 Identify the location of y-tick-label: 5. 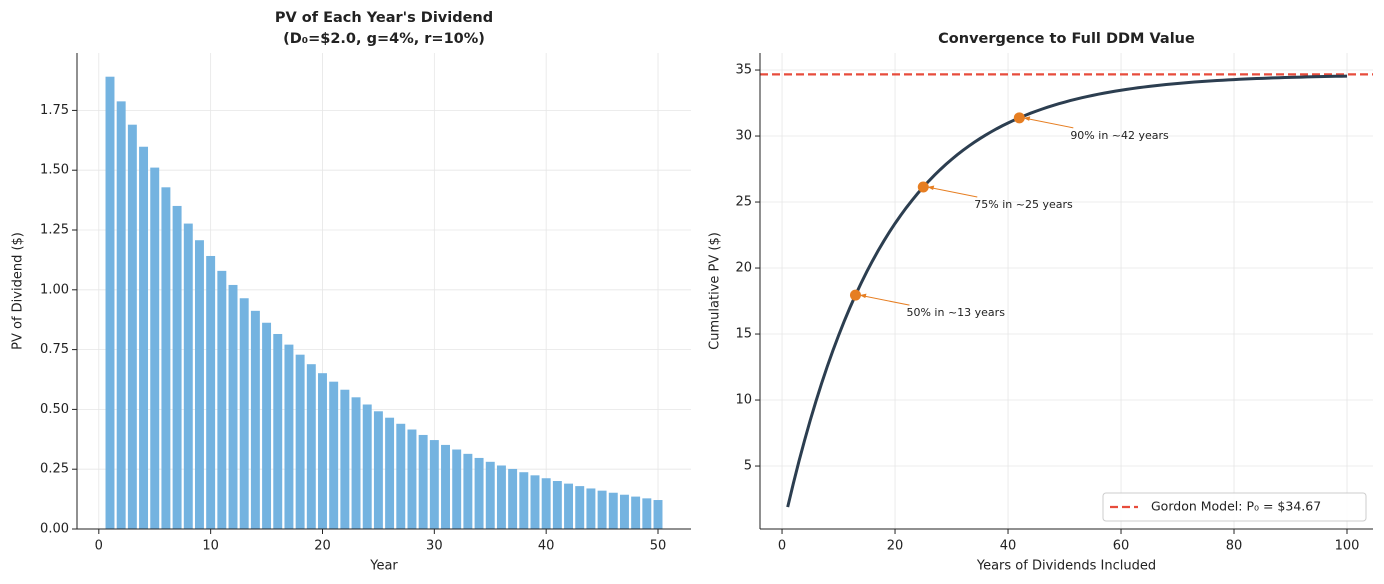
(748, 466).